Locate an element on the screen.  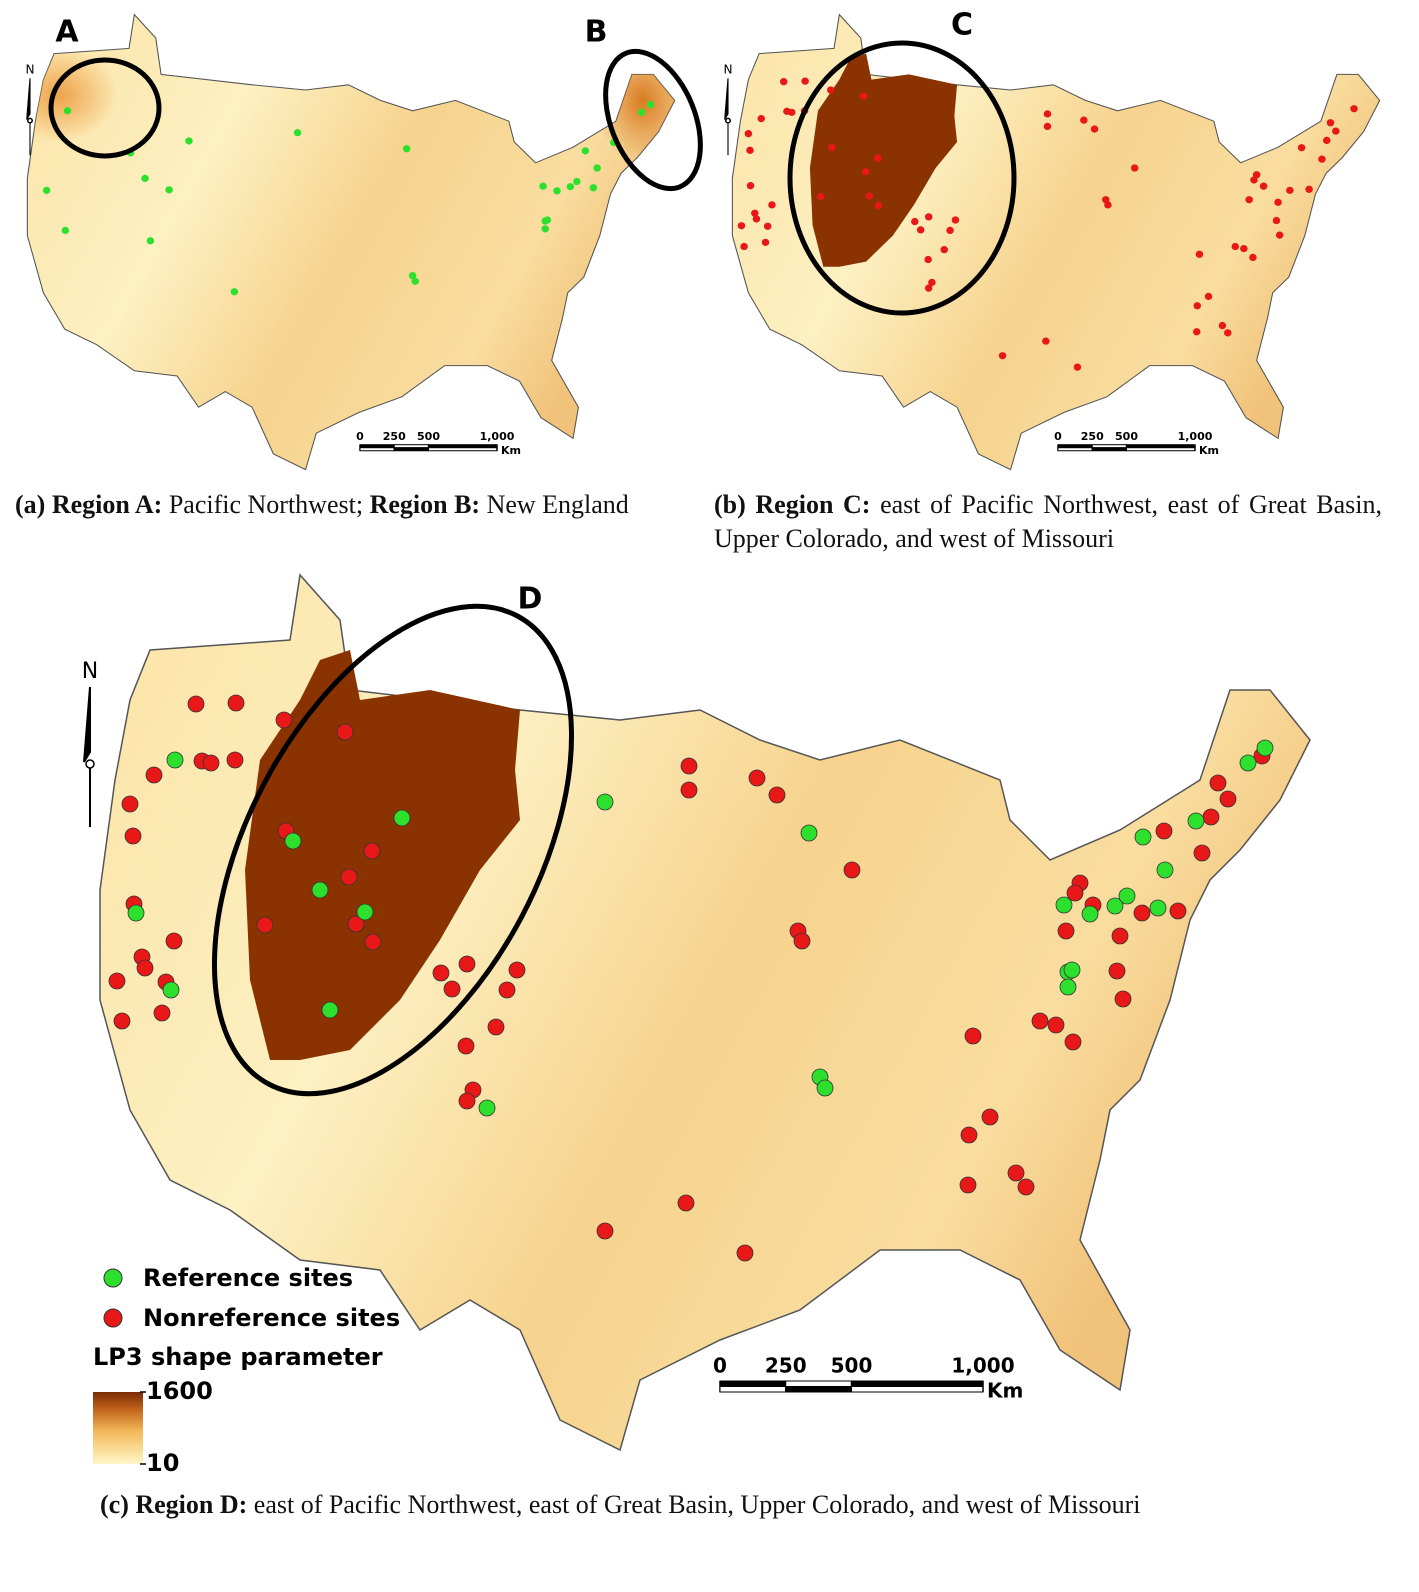
caption-text: New England is located at coordinates (557, 504).